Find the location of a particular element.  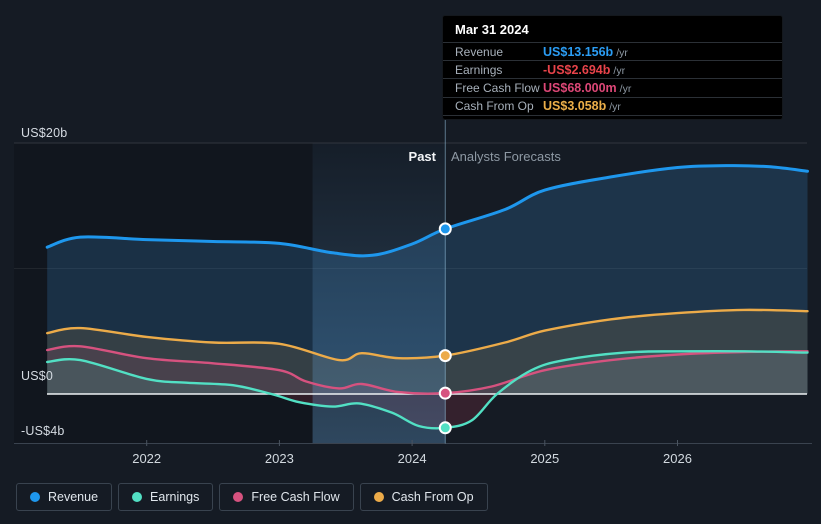

tooltip-row-free-cash-flow: Free Cash Flow US$68.000m/yr is located at coordinates (612, 87).